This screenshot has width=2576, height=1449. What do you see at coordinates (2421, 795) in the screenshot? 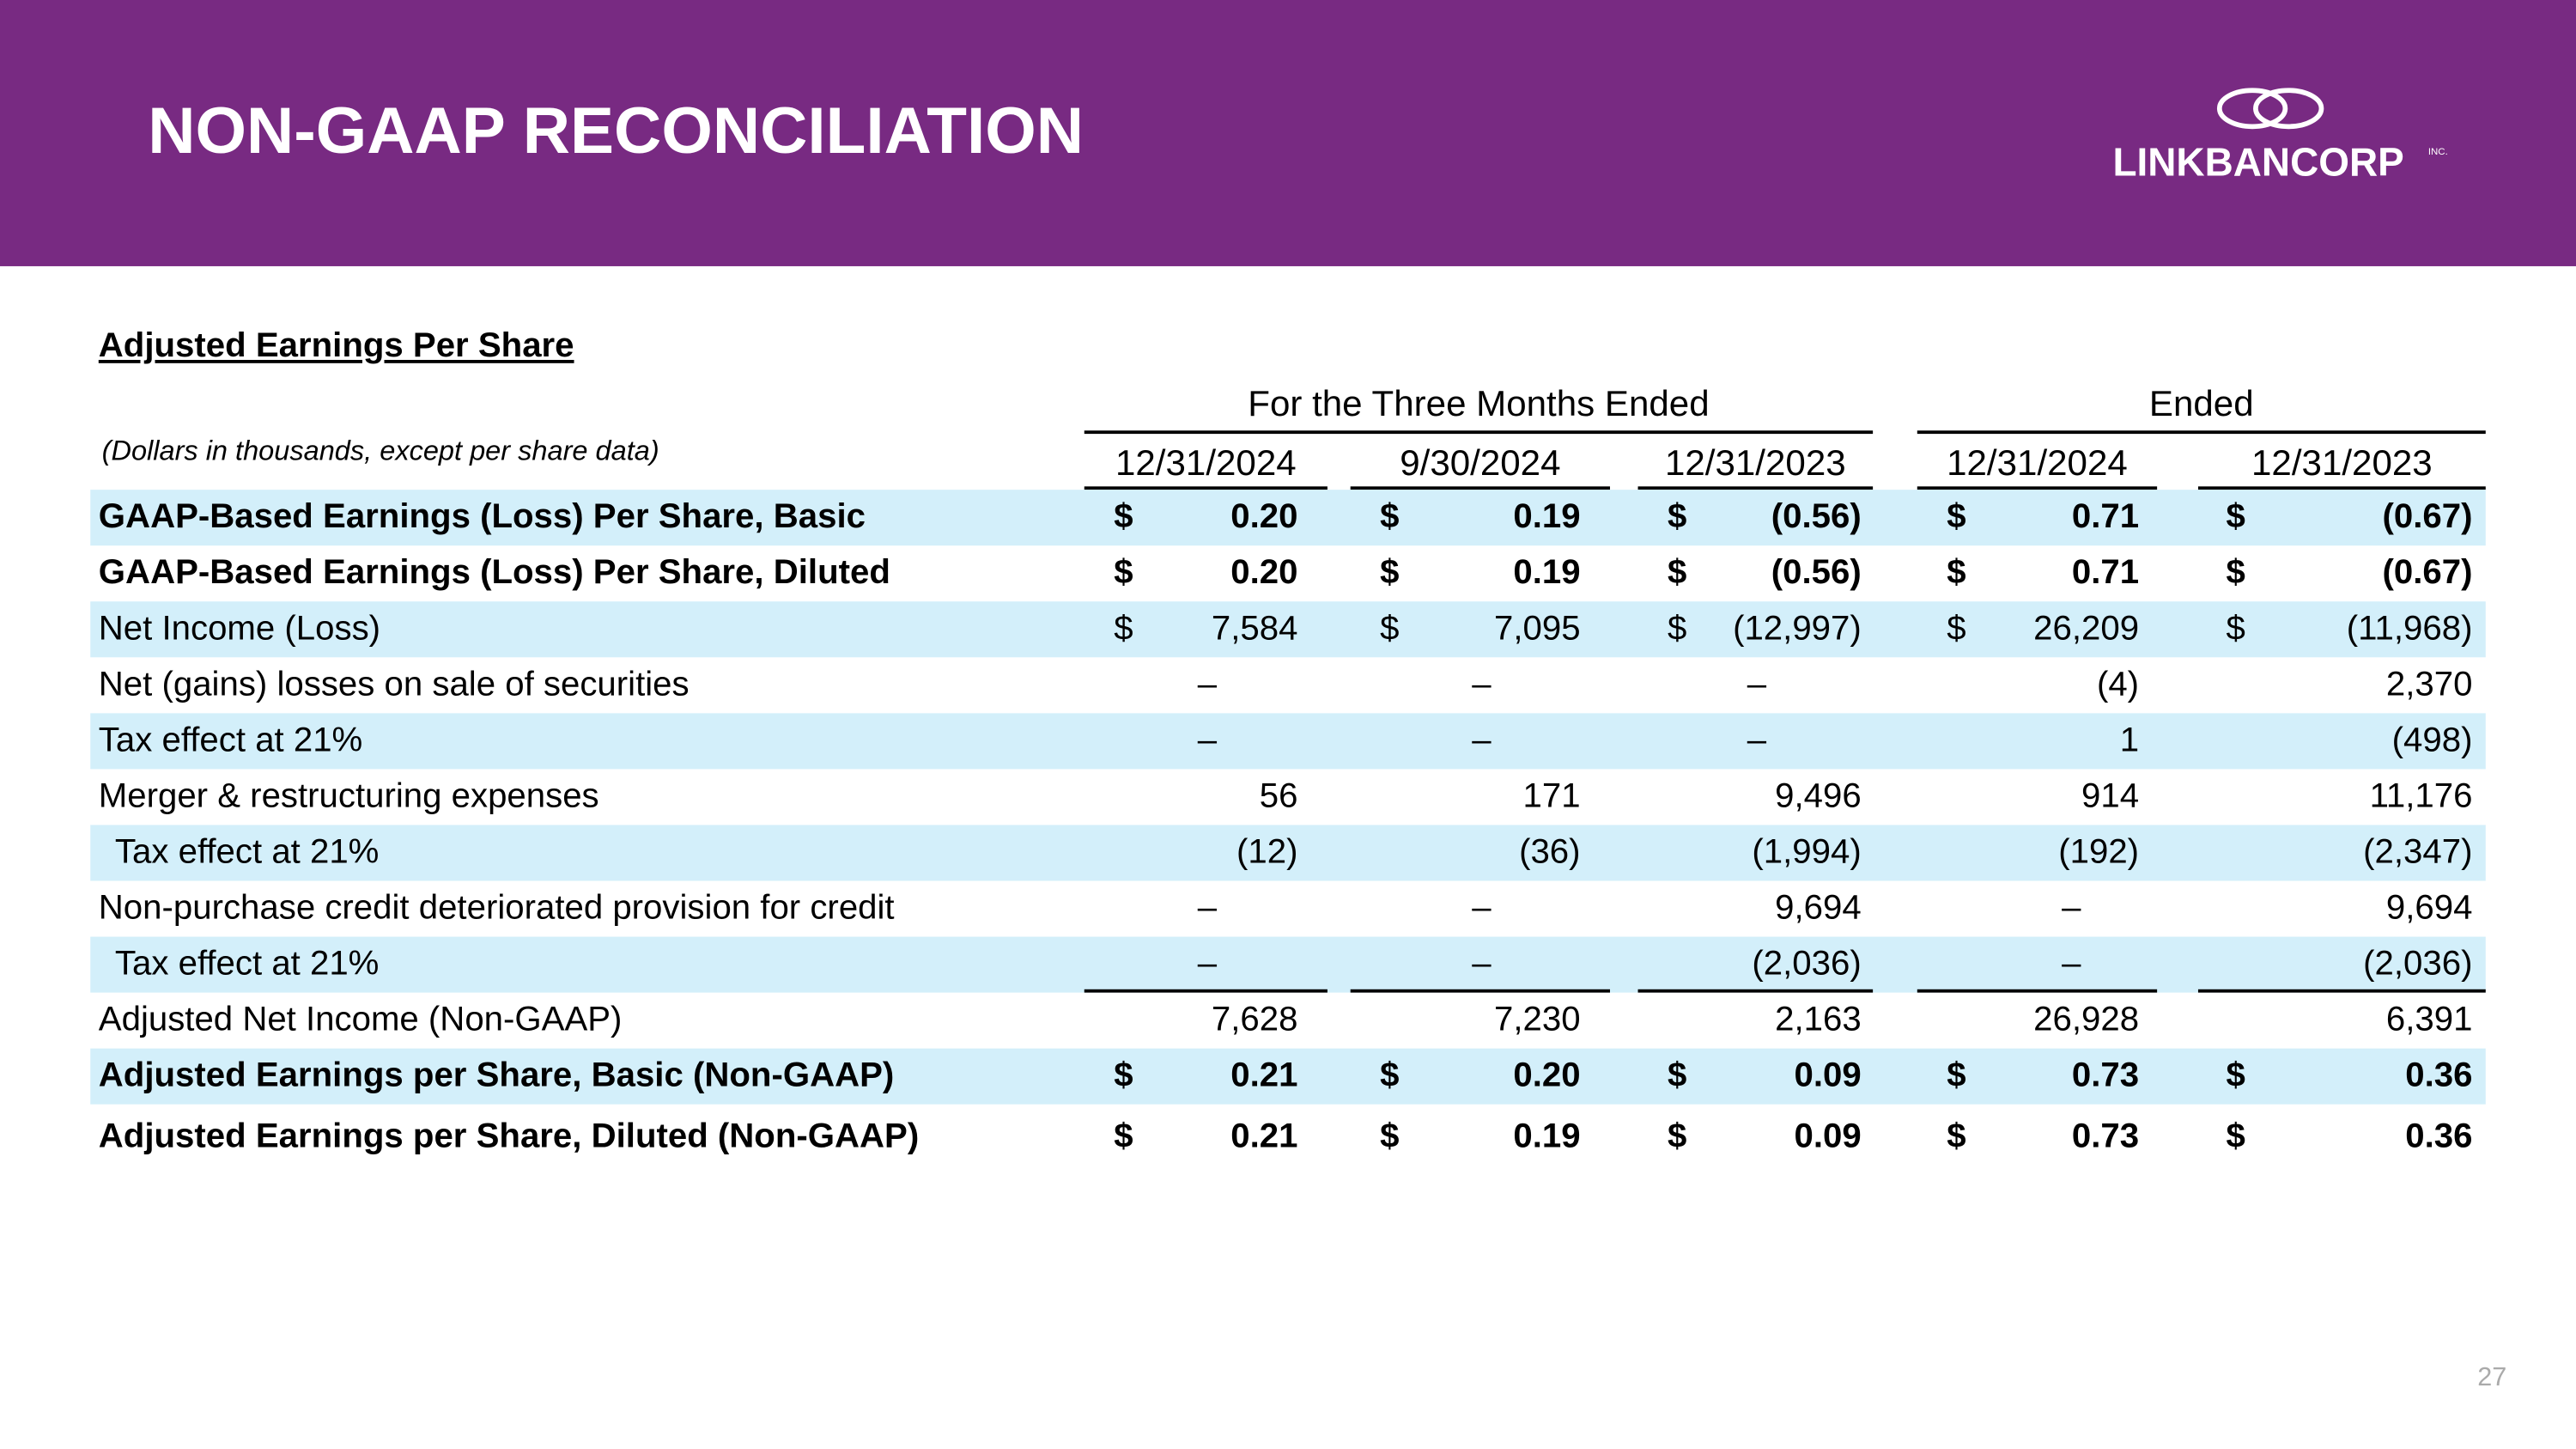
I see `cell-value: 11,176` at bounding box center [2421, 795].